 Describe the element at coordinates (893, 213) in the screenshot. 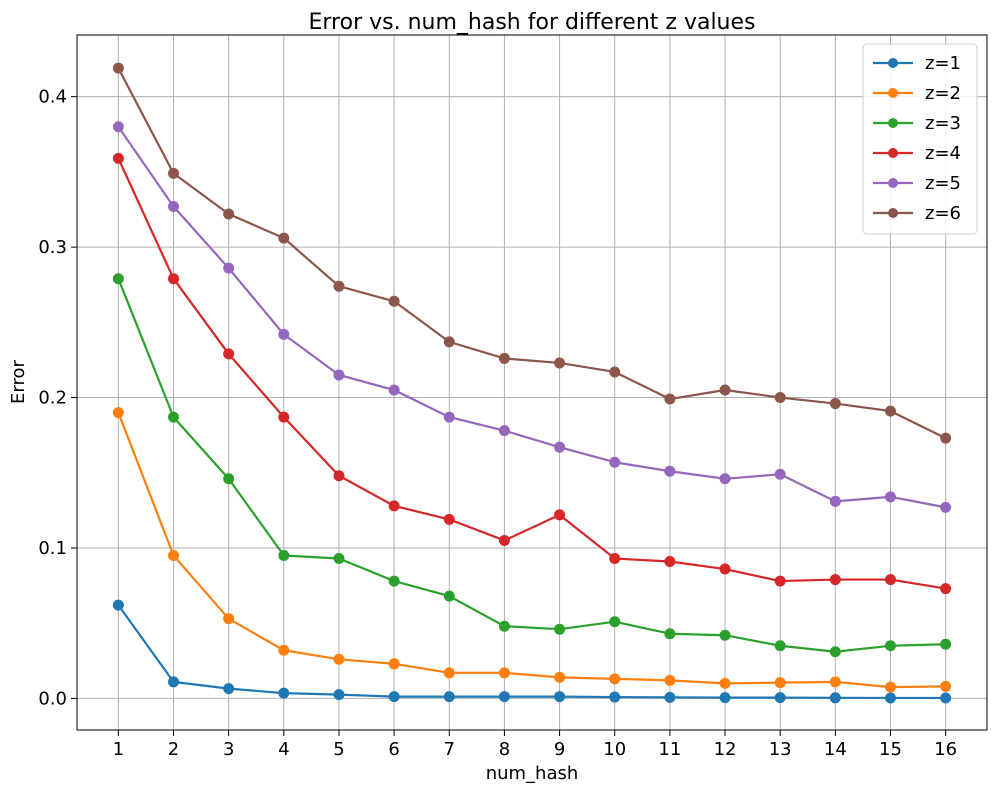

I see `legend-marker-z6` at that location.